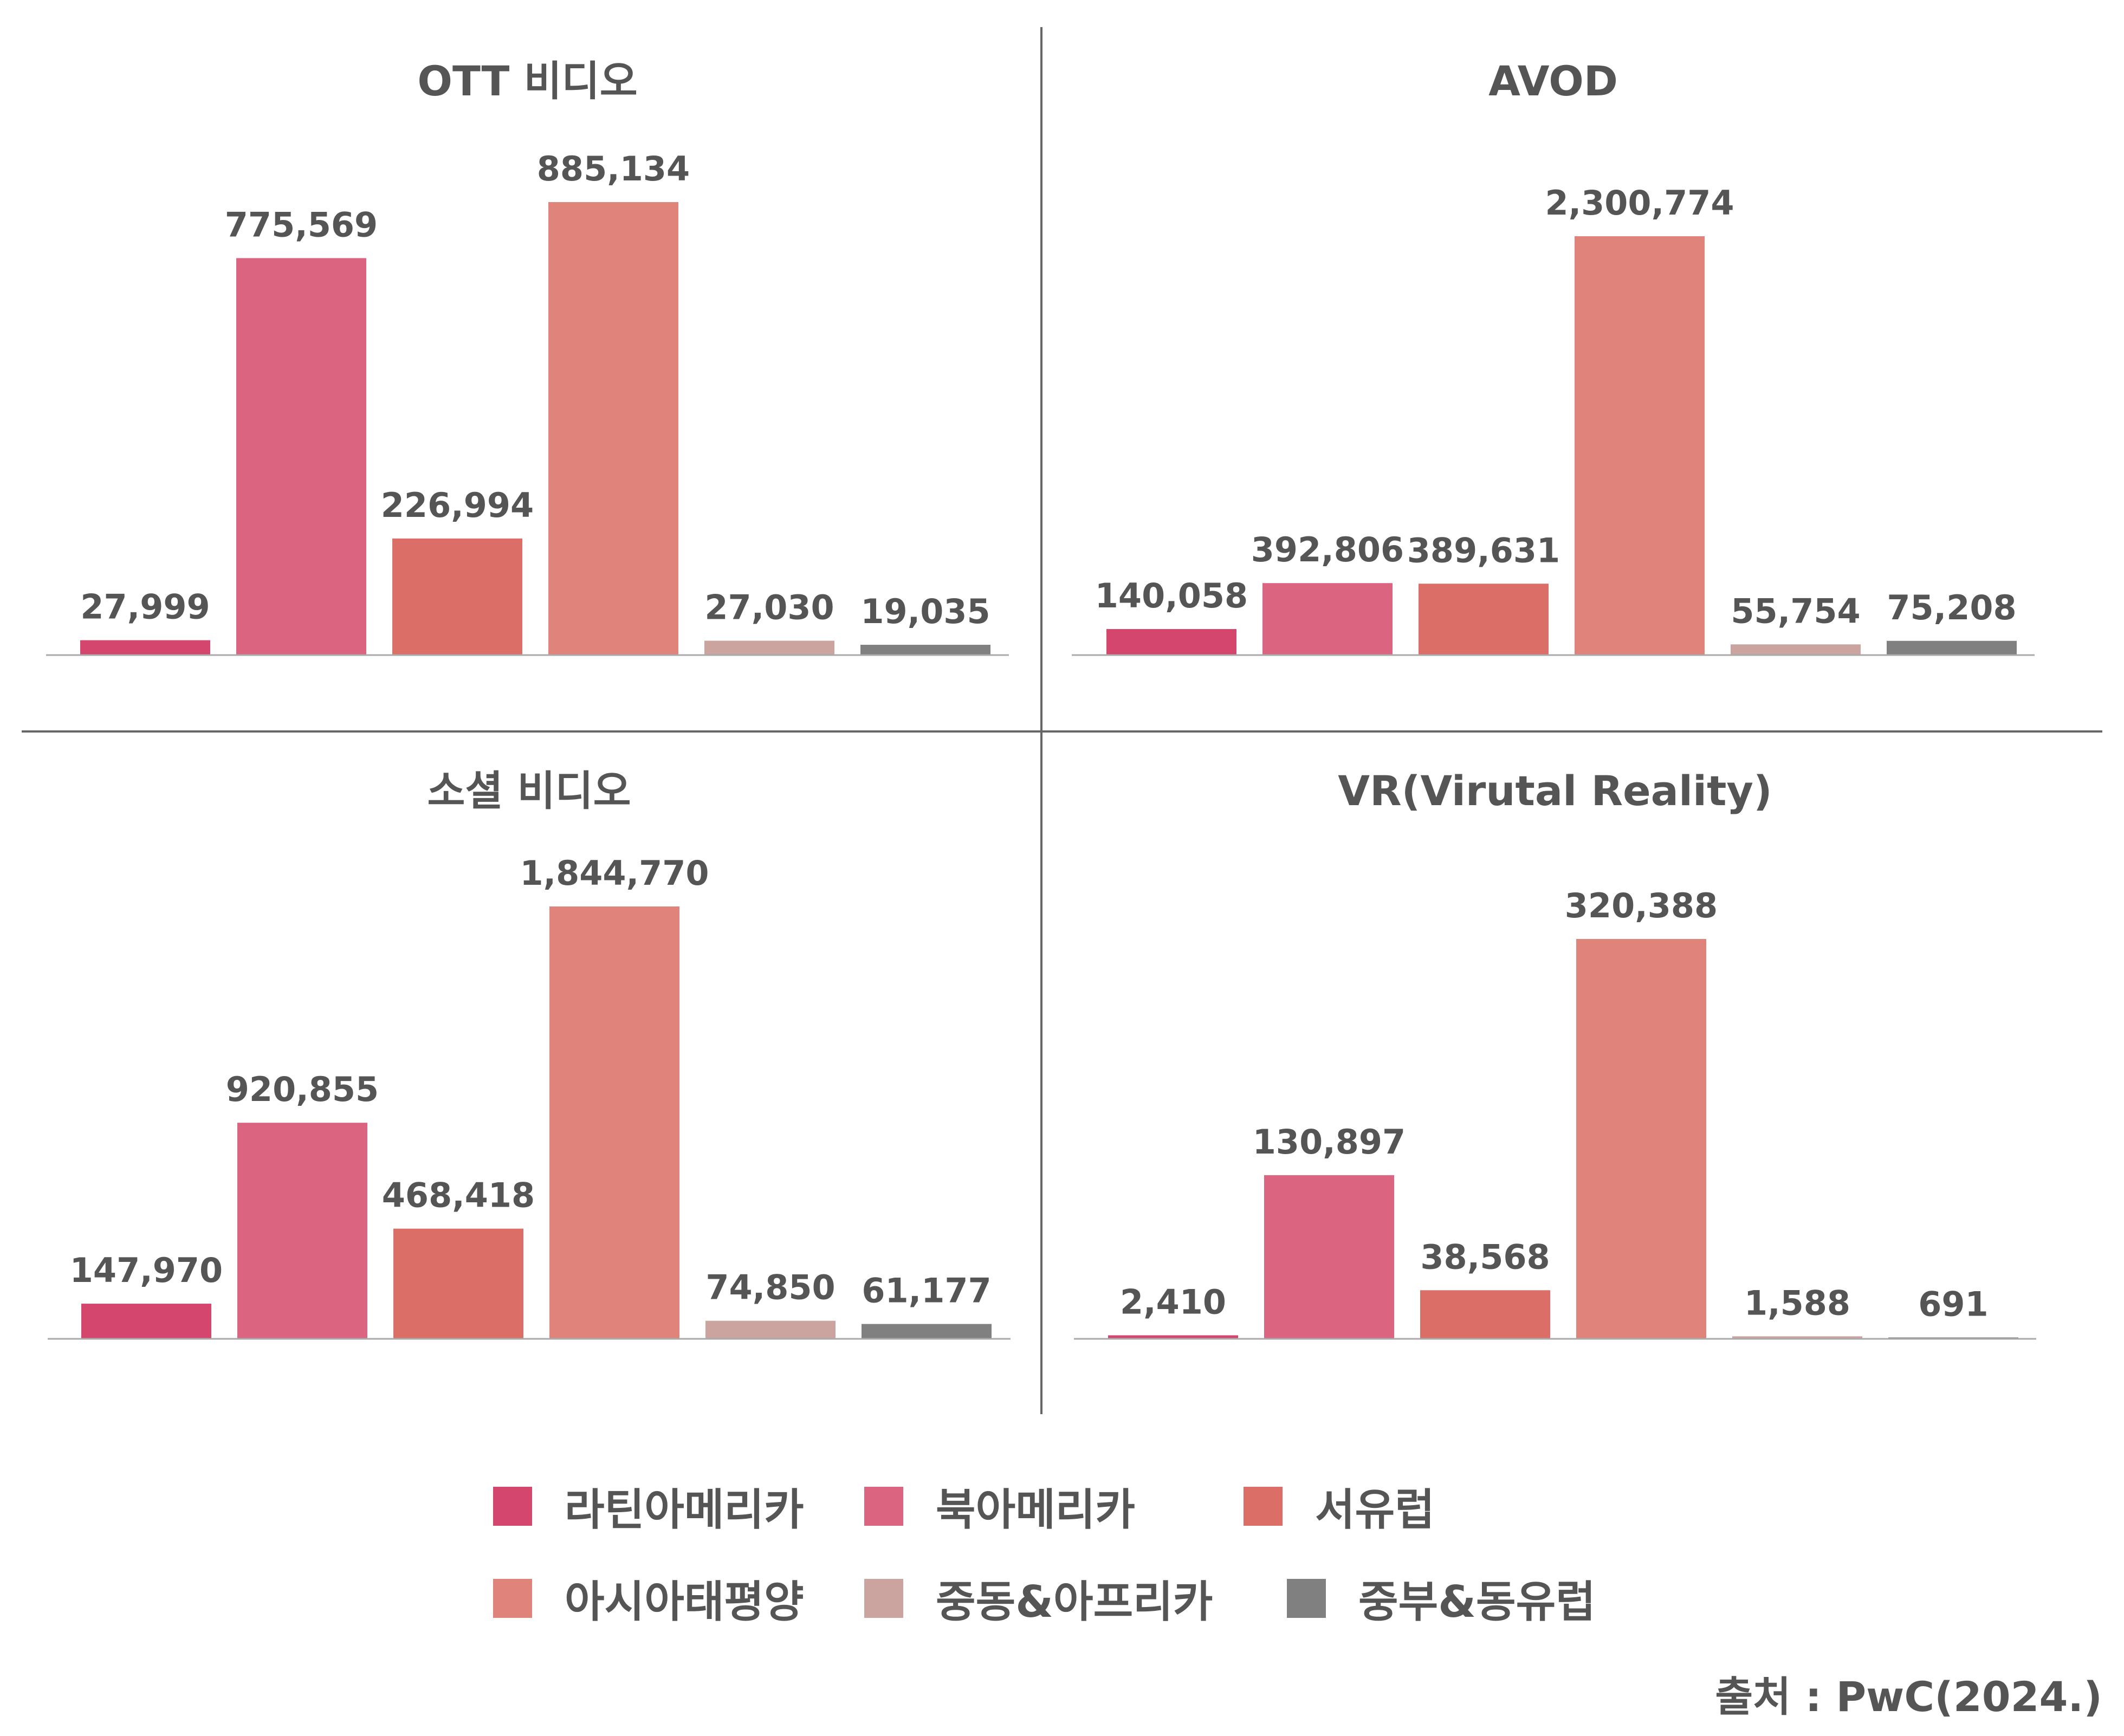 This screenshot has height=1736, width=2124. What do you see at coordinates (1375, 1510) in the screenshot?
I see `legend-label: 서유럽` at bounding box center [1375, 1510].